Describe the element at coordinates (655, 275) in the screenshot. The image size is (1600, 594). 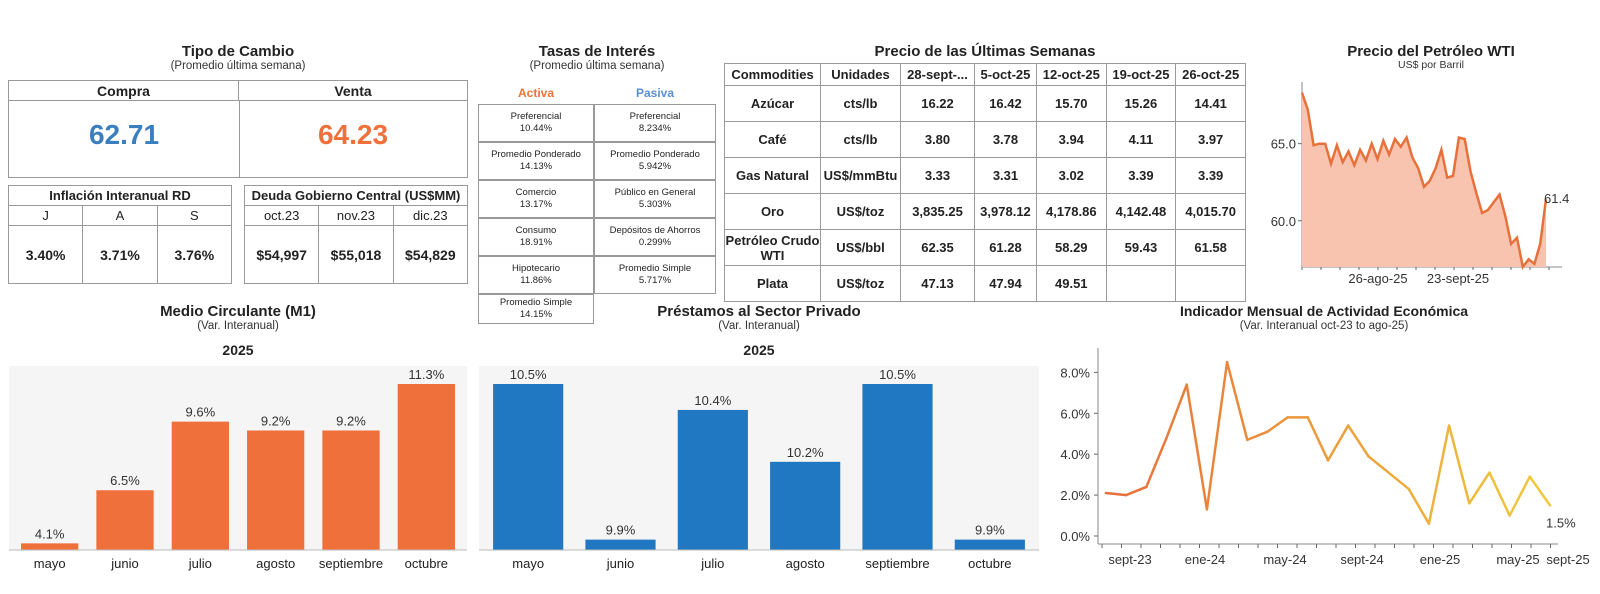
I see `rate-passive-cell: Promedio Simple 5.717%` at that location.